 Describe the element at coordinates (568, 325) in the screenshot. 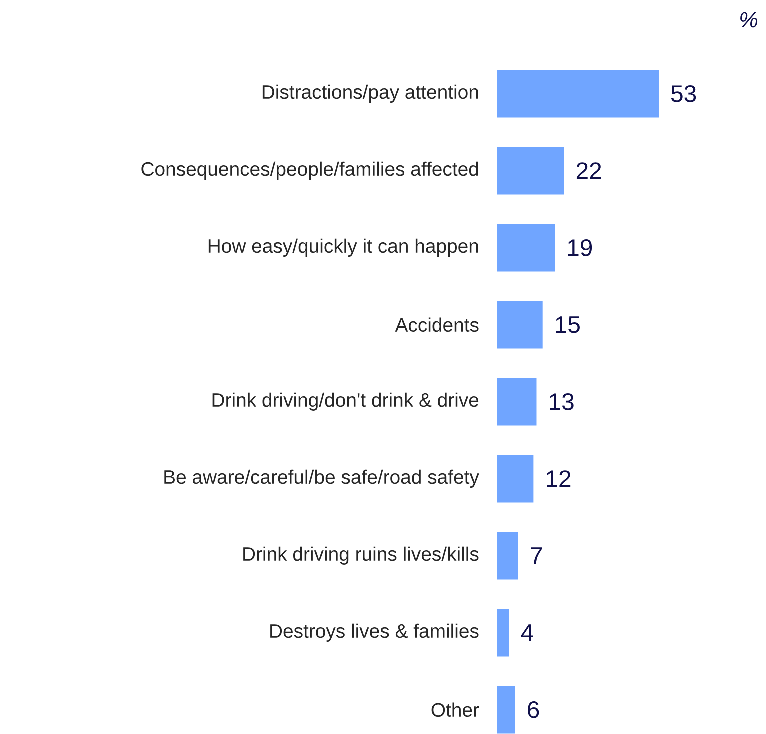

I see `data-label: 15` at that location.